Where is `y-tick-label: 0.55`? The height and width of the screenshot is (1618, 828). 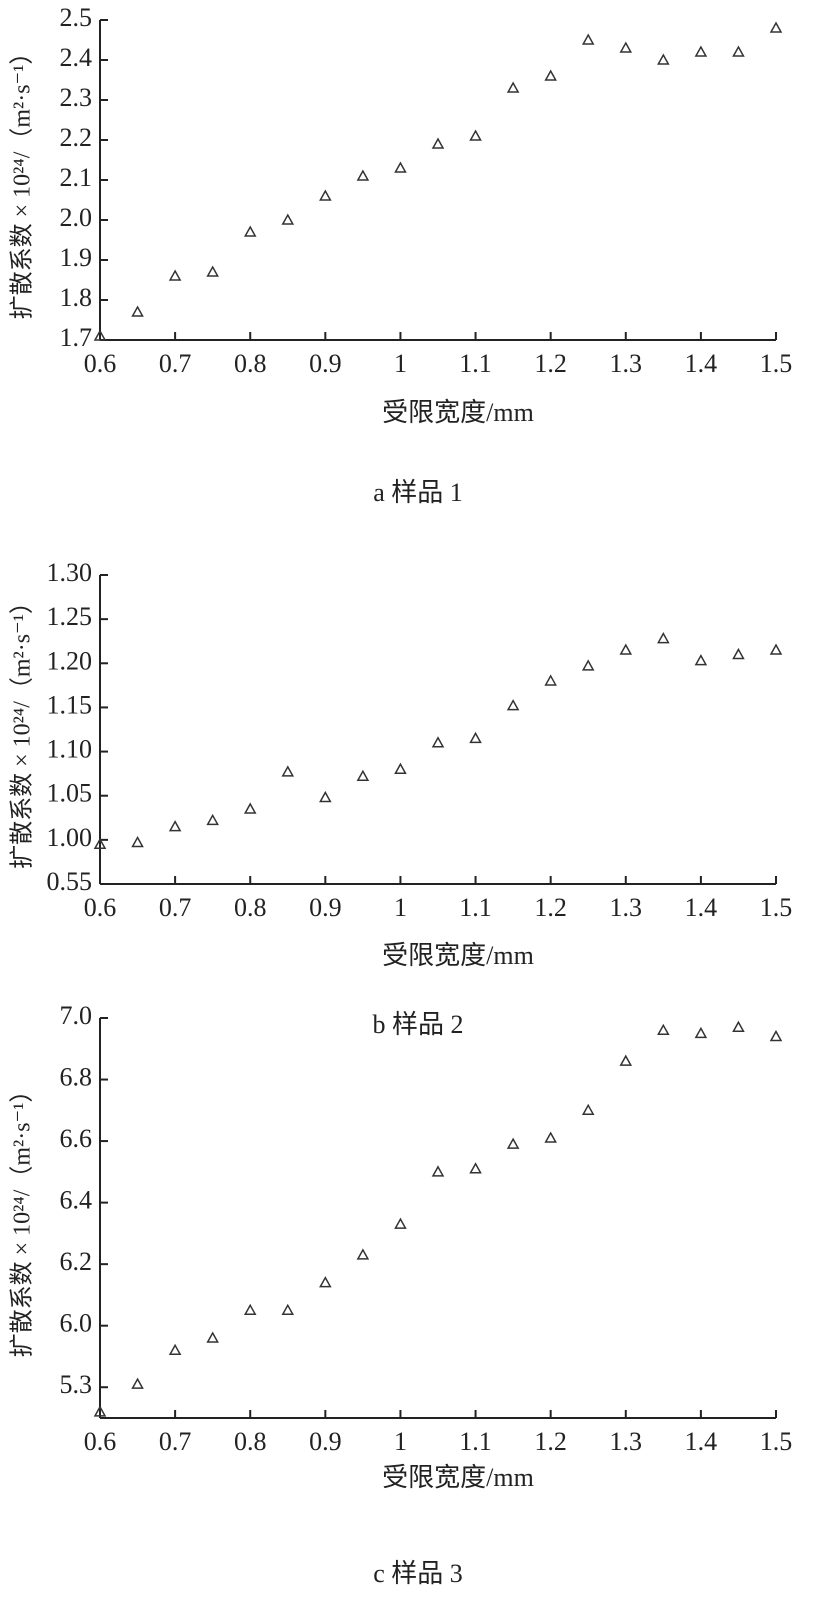 y-tick-label: 0.55 is located at coordinates (70, 881).